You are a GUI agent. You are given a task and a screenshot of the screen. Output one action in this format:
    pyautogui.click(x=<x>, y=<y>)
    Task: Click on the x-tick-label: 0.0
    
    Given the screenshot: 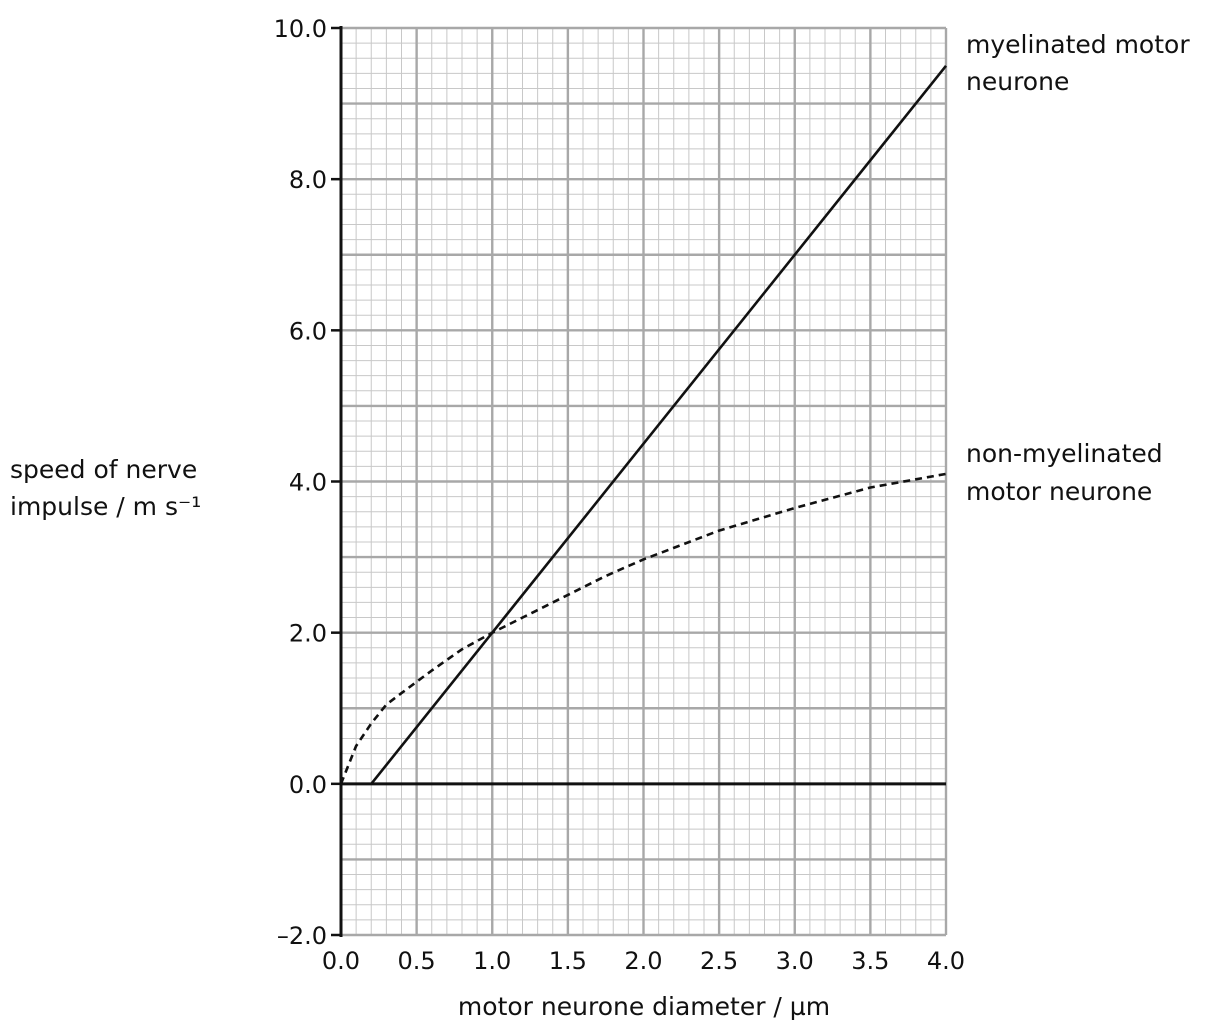 What is the action you would take?
    pyautogui.click(x=341, y=961)
    